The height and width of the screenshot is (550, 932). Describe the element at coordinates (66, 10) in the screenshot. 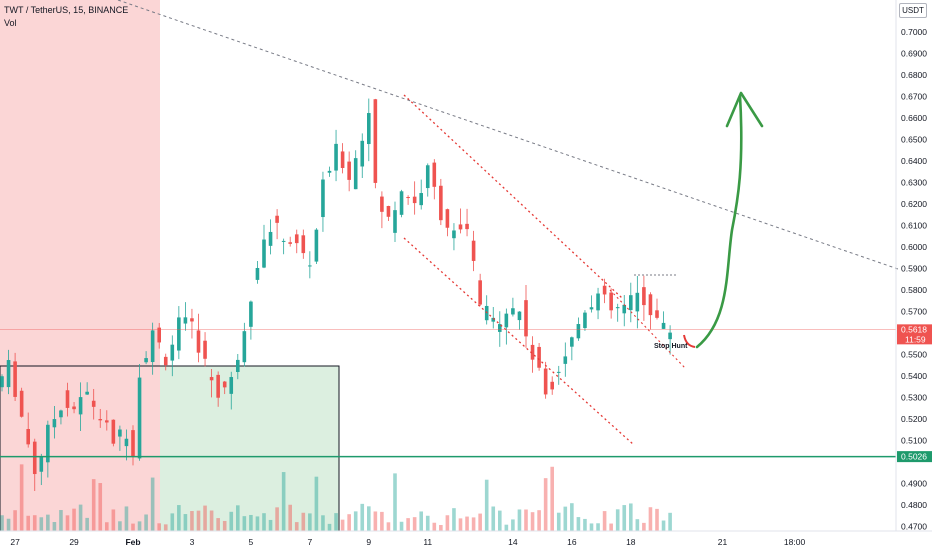

I see `symbol-title: TWT / TetherUS, 15, BINANCE` at that location.